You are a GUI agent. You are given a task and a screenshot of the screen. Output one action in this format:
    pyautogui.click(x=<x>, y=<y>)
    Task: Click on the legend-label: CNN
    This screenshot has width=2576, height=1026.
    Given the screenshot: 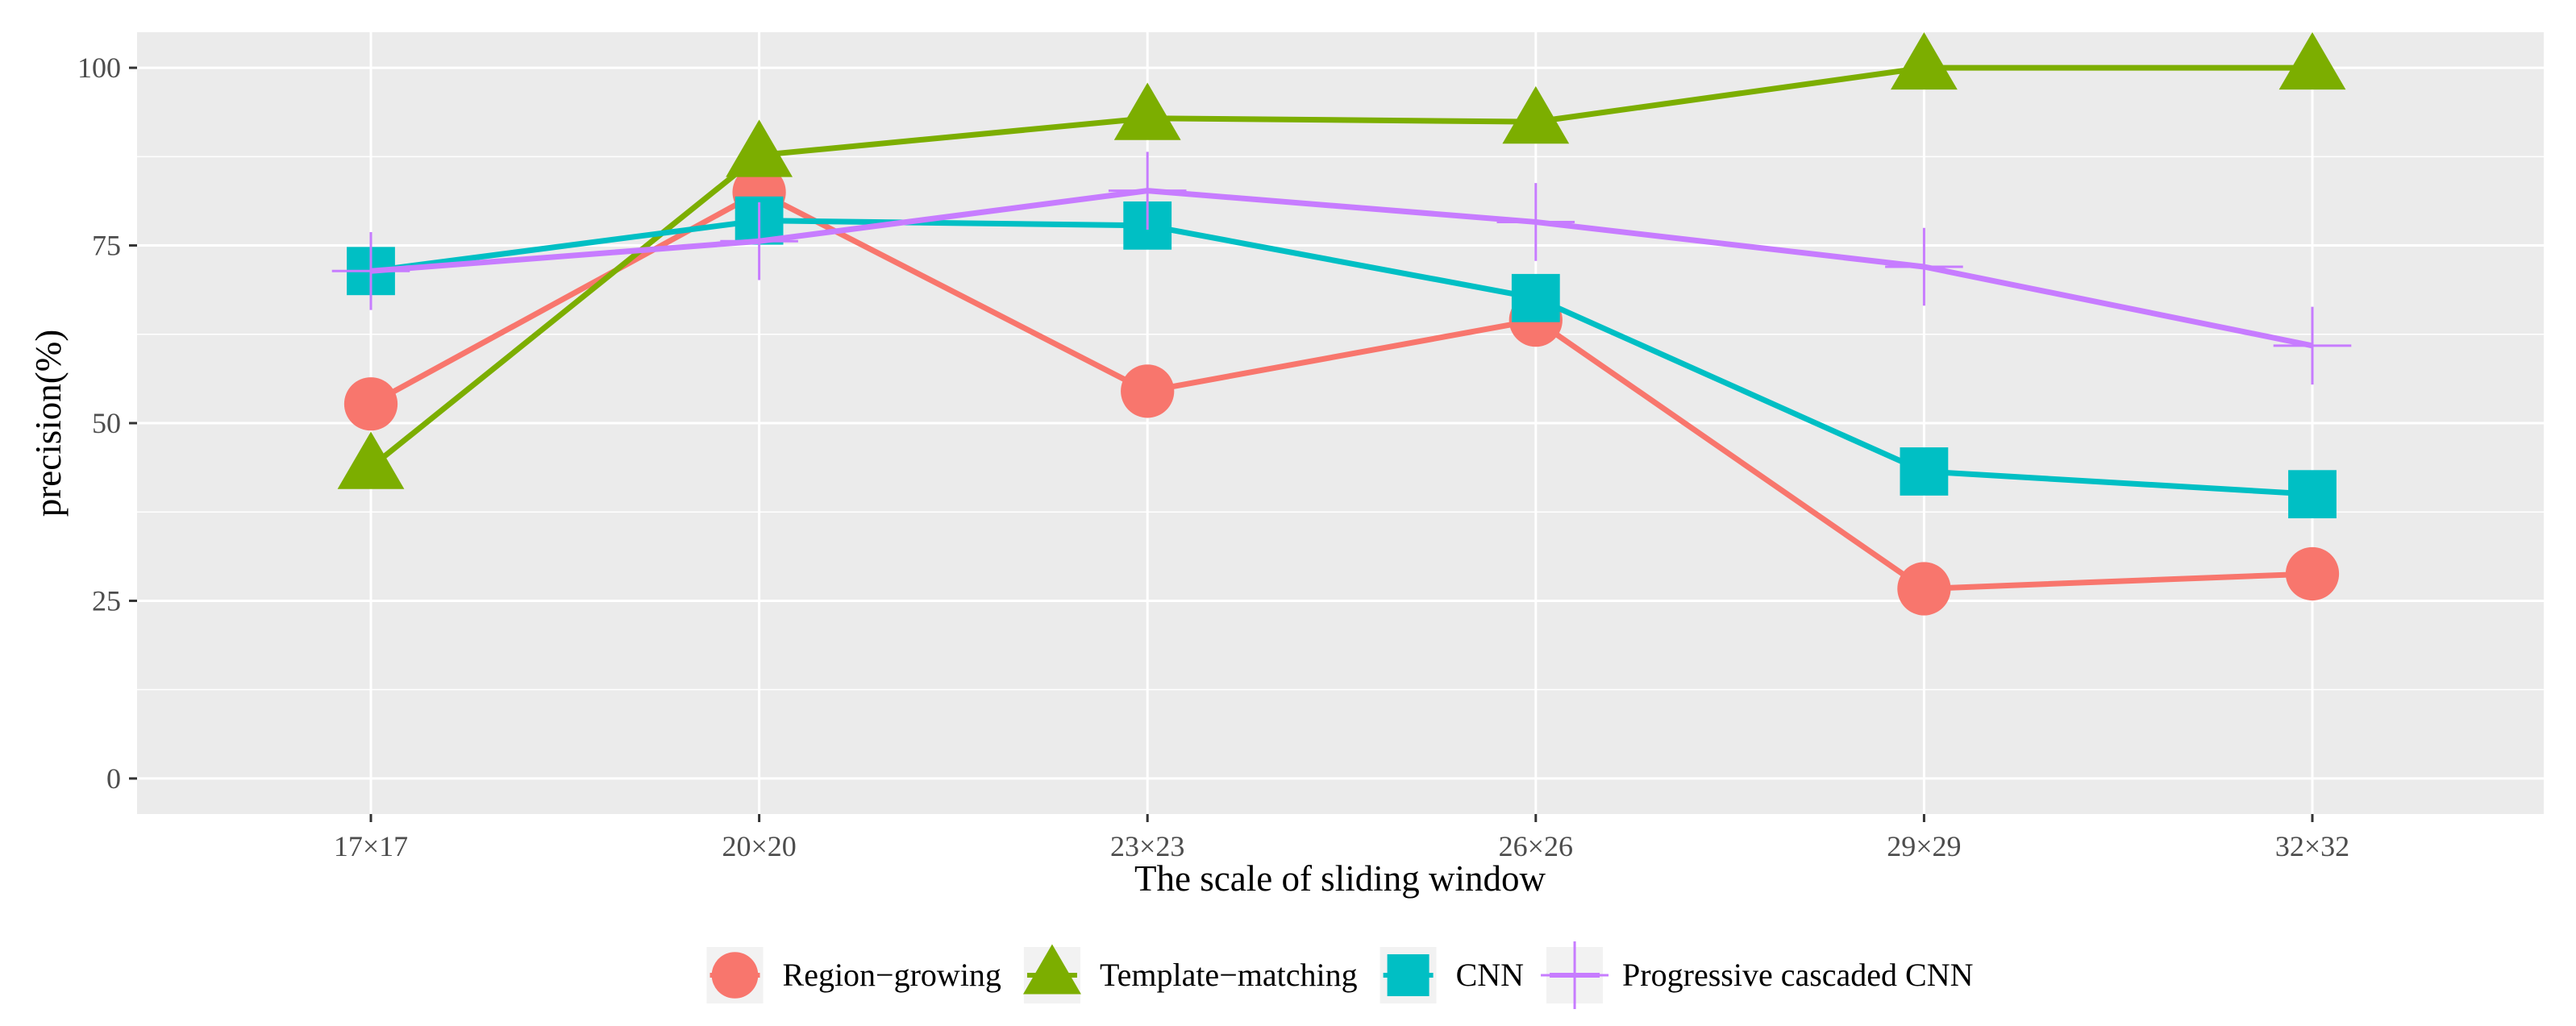 What is the action you would take?
    pyautogui.click(x=1490, y=975)
    